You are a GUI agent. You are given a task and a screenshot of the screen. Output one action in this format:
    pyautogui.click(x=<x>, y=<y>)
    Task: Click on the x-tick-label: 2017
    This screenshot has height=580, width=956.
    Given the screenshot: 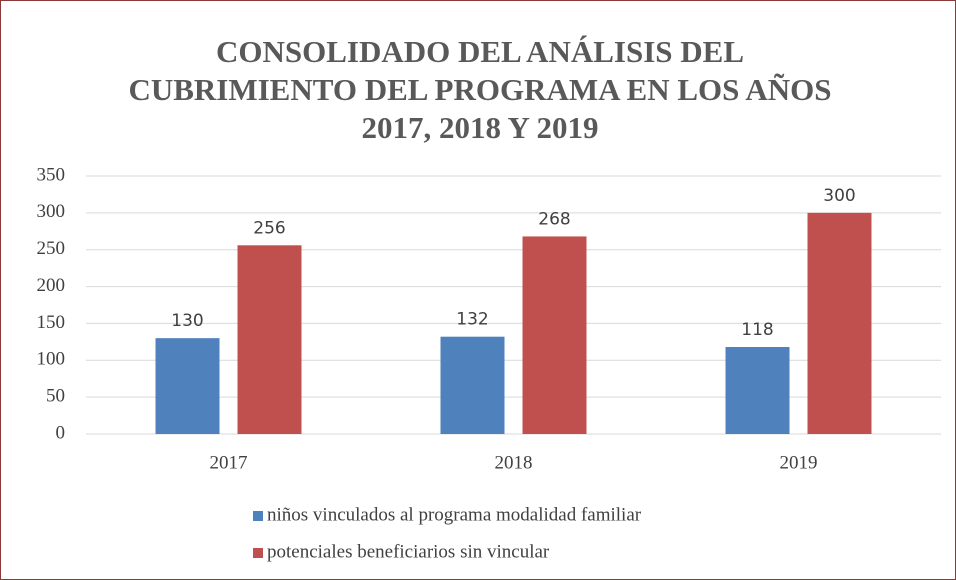 What is the action you would take?
    pyautogui.click(x=229, y=462)
    